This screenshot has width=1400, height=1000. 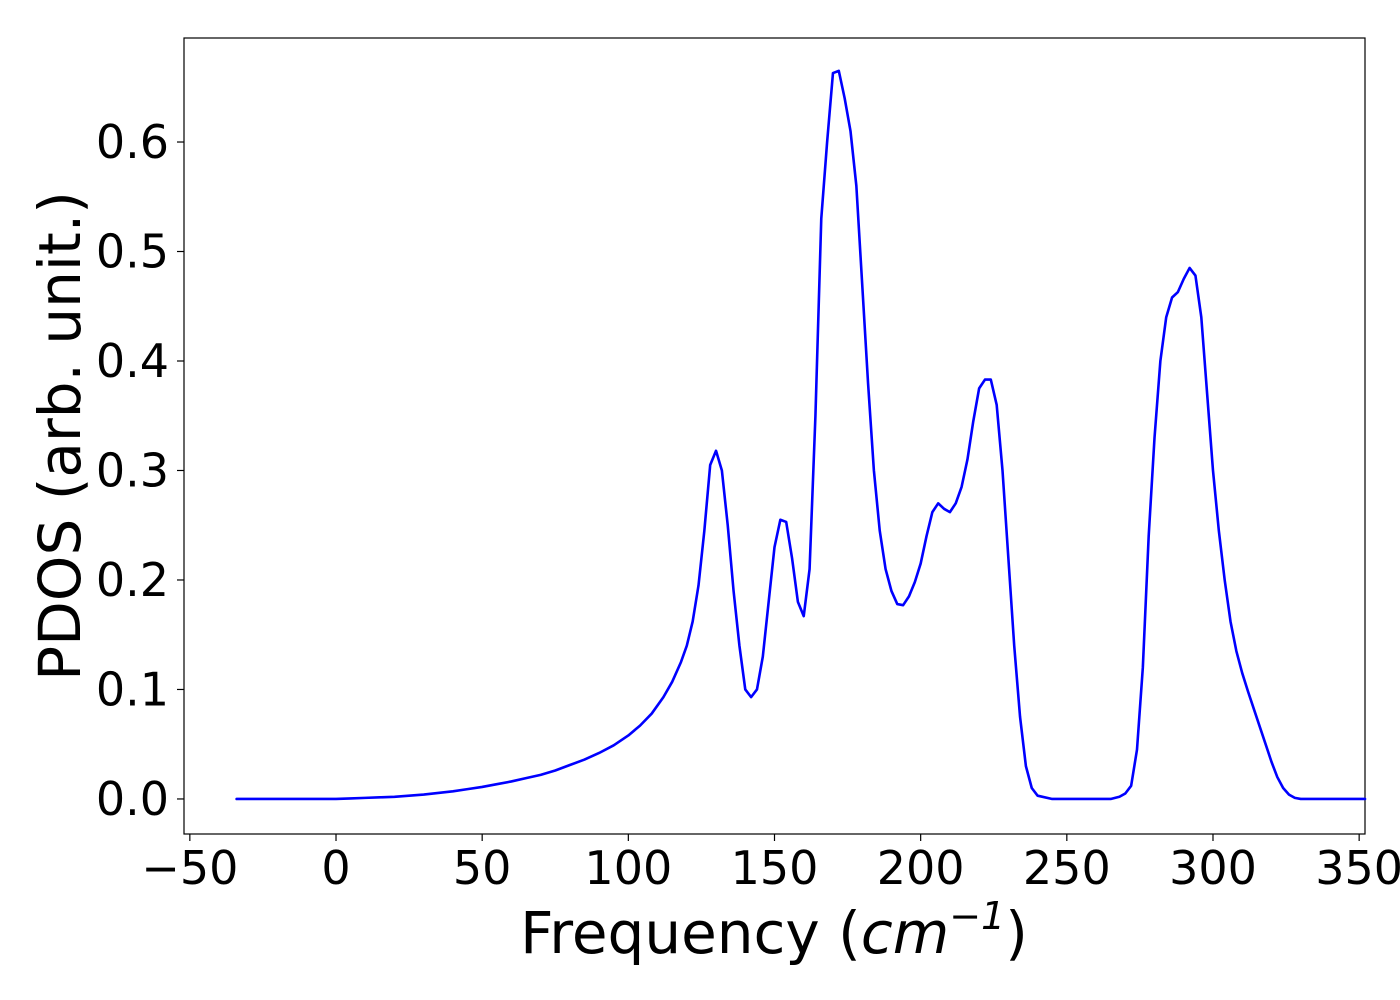 What do you see at coordinates (132, 142) in the screenshot?
I see `y-tick-label: 0.6` at bounding box center [132, 142].